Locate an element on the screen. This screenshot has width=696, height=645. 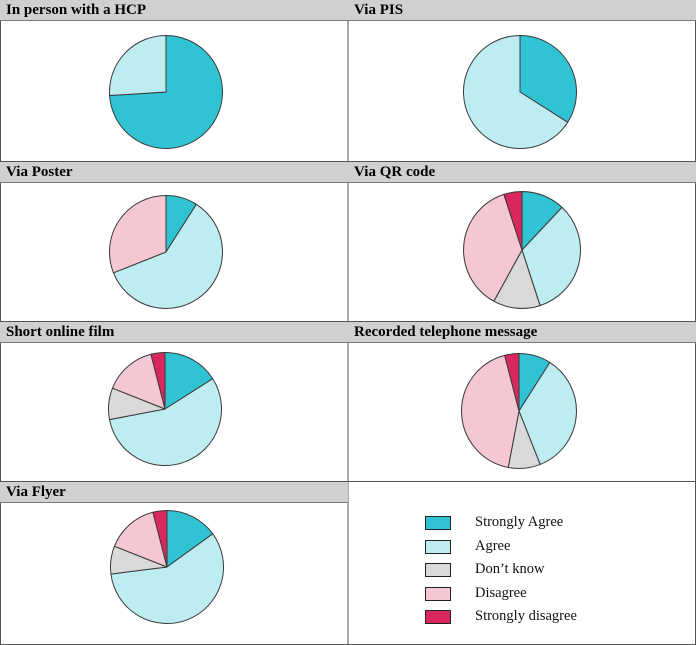
chart-cell-in-person: In person with a HCP is located at coordinates (174, 80).